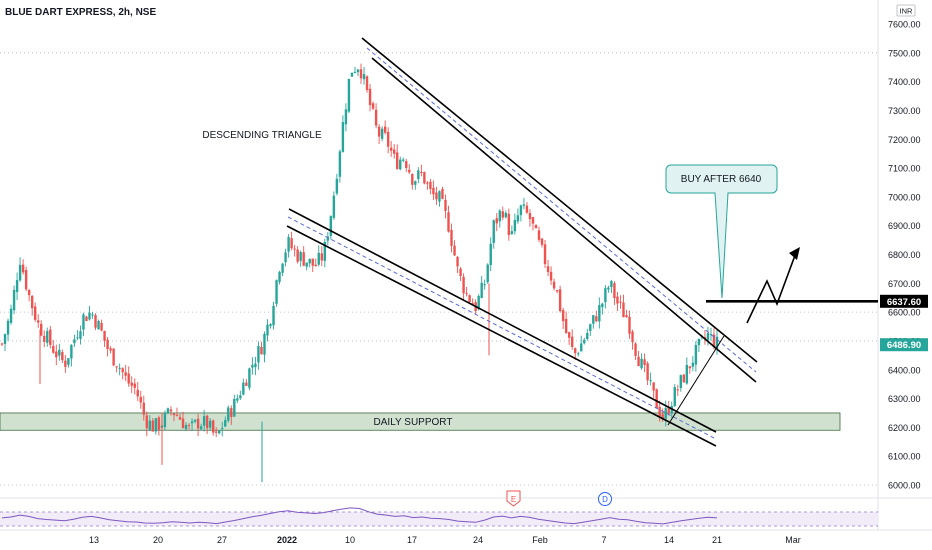  What do you see at coordinates (669, 540) in the screenshot?
I see `x-tick-label: 14` at bounding box center [669, 540].